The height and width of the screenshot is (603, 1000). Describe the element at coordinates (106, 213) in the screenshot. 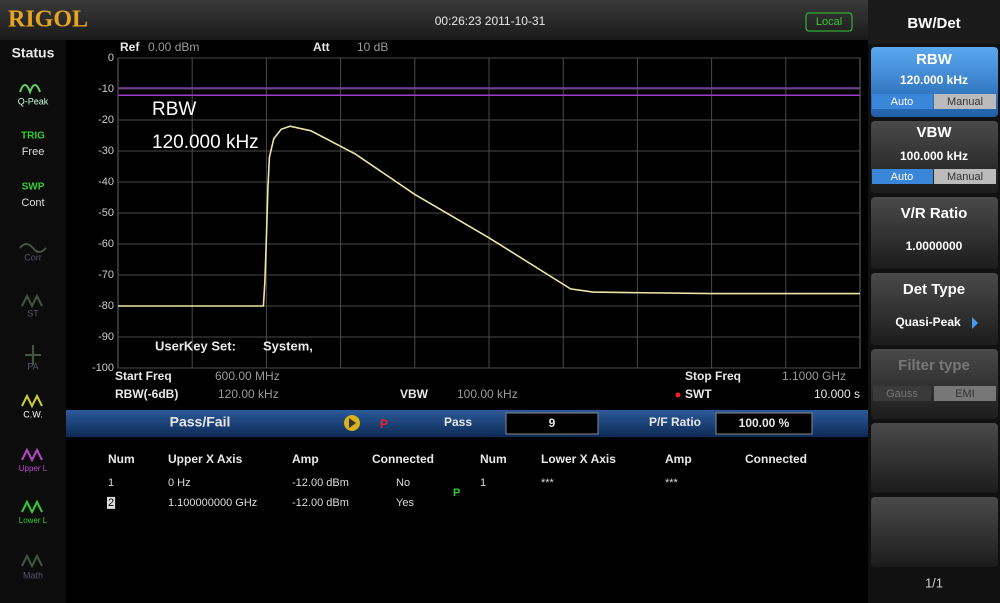

I see `y-tick-label: -50` at that location.